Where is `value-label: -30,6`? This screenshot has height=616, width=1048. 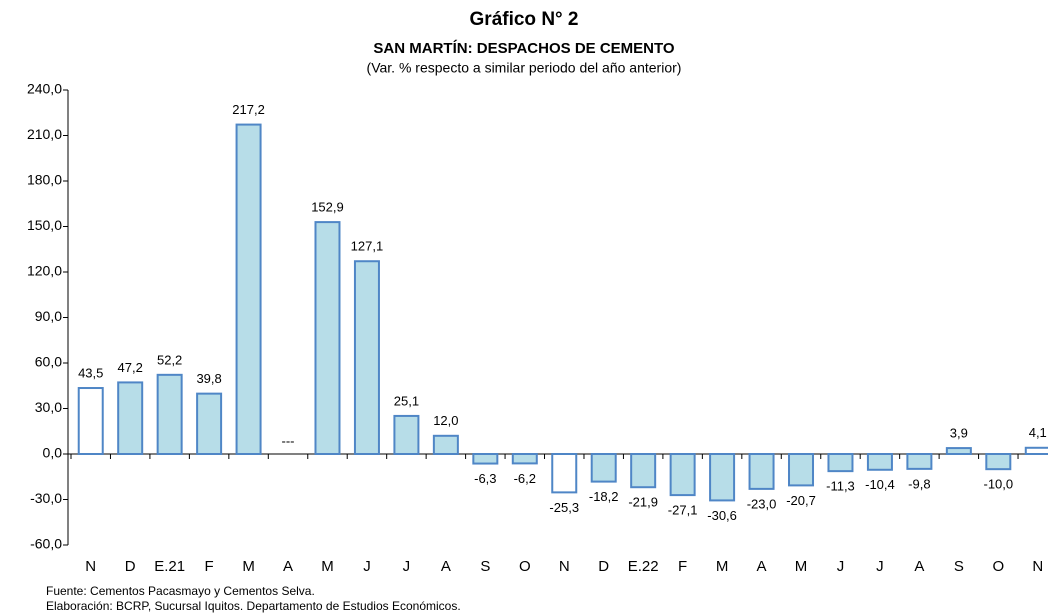 value-label: -30,6 is located at coordinates (722, 515).